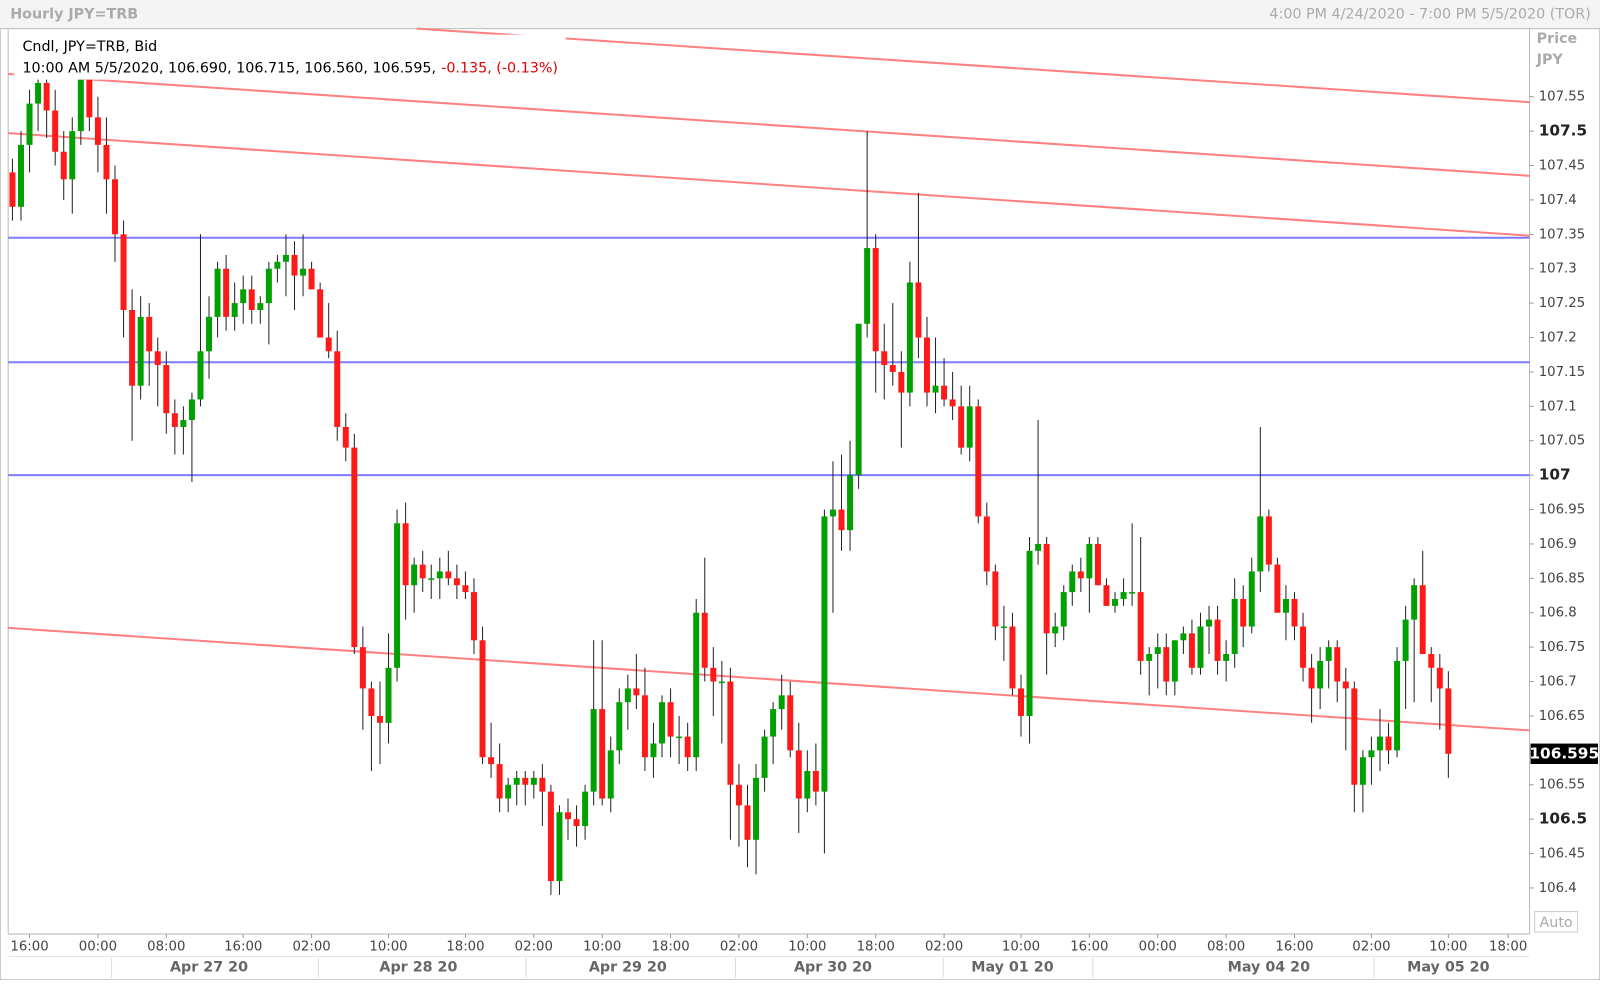 The image size is (1600, 984). Describe the element at coordinates (1448, 968) in the screenshot. I see `date-label: May 05 20` at that location.